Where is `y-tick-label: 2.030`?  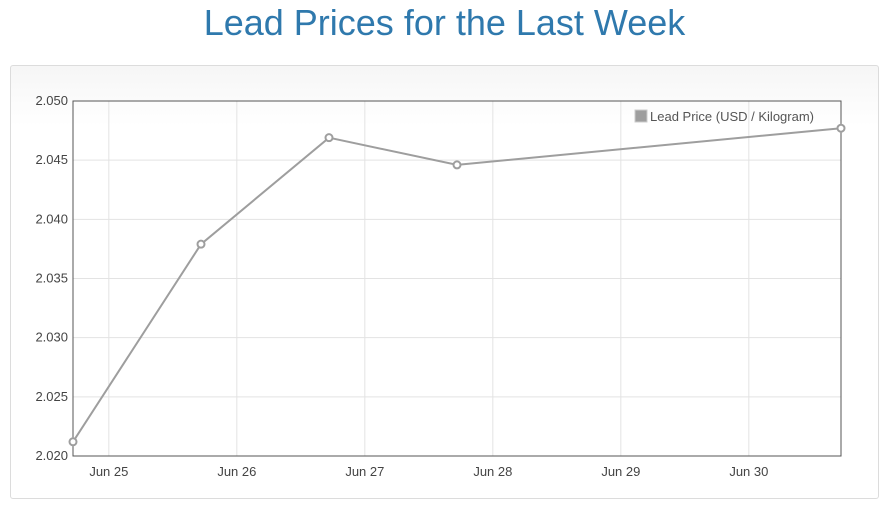 y-tick-label: 2.030 is located at coordinates (51, 337).